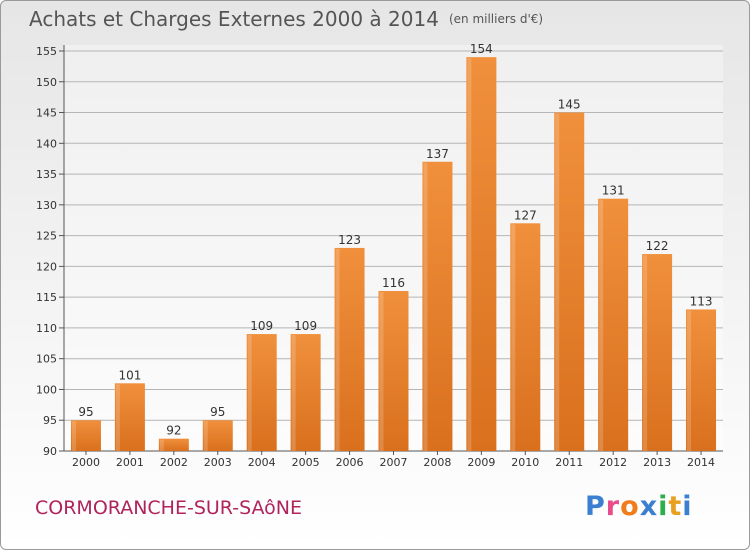 The width and height of the screenshot is (750, 550). Describe the element at coordinates (481, 254) in the screenshot. I see `bar-2009` at that location.